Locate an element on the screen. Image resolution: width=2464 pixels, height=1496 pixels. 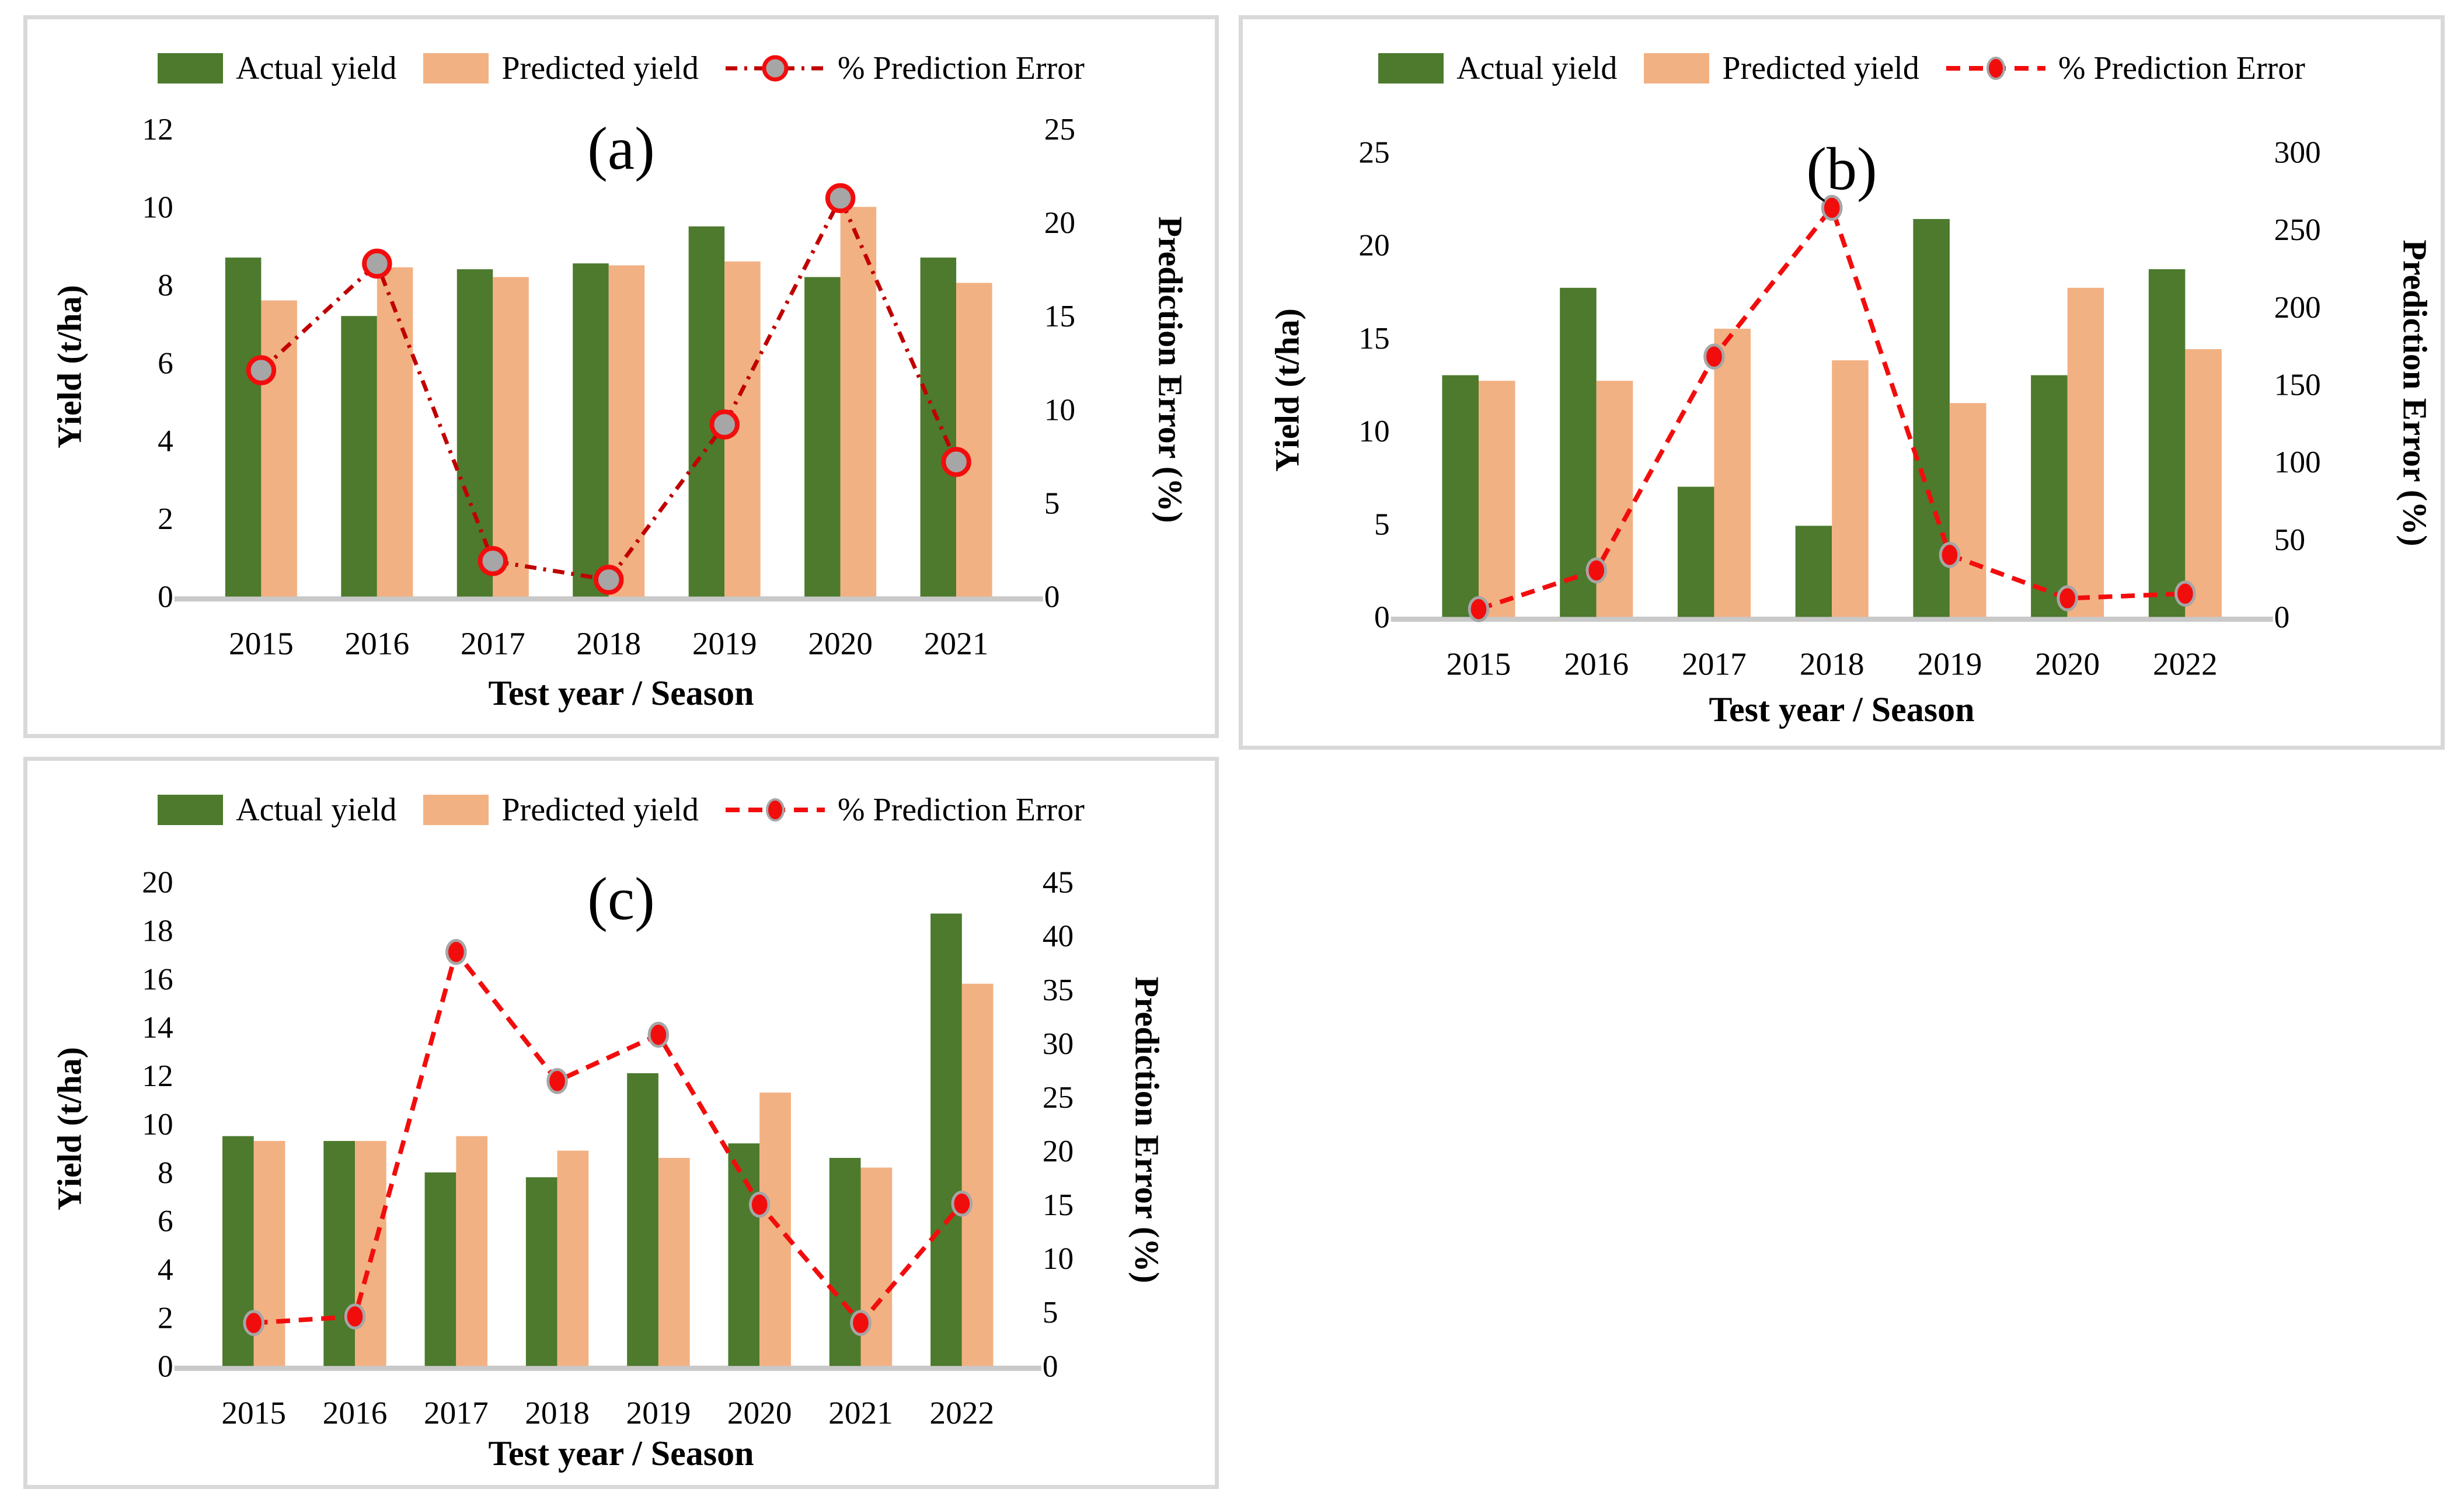
right-axis-tick: 15 is located at coordinates (1058, 1204).